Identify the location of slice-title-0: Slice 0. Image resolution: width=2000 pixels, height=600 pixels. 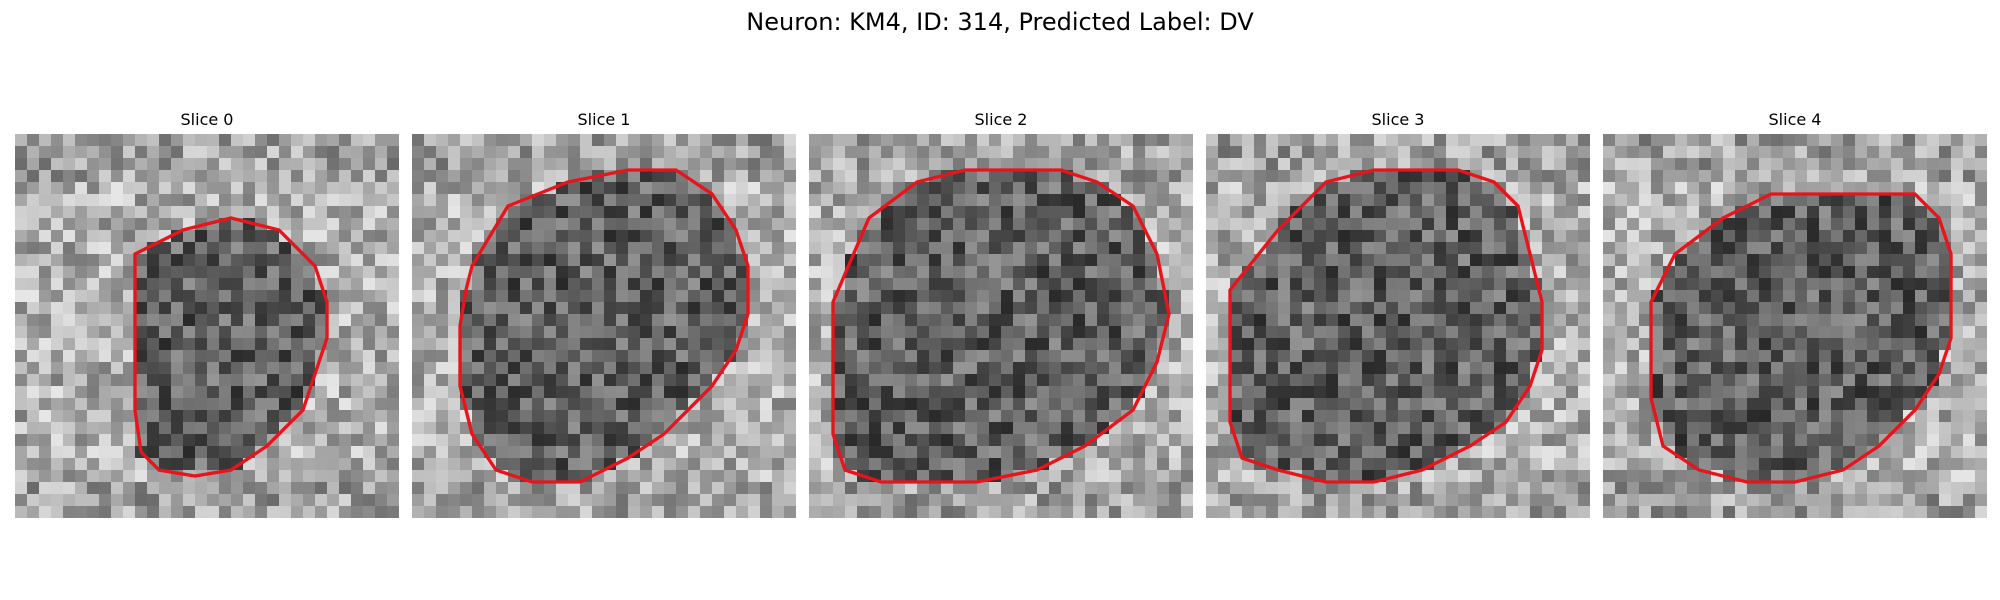
(207, 119).